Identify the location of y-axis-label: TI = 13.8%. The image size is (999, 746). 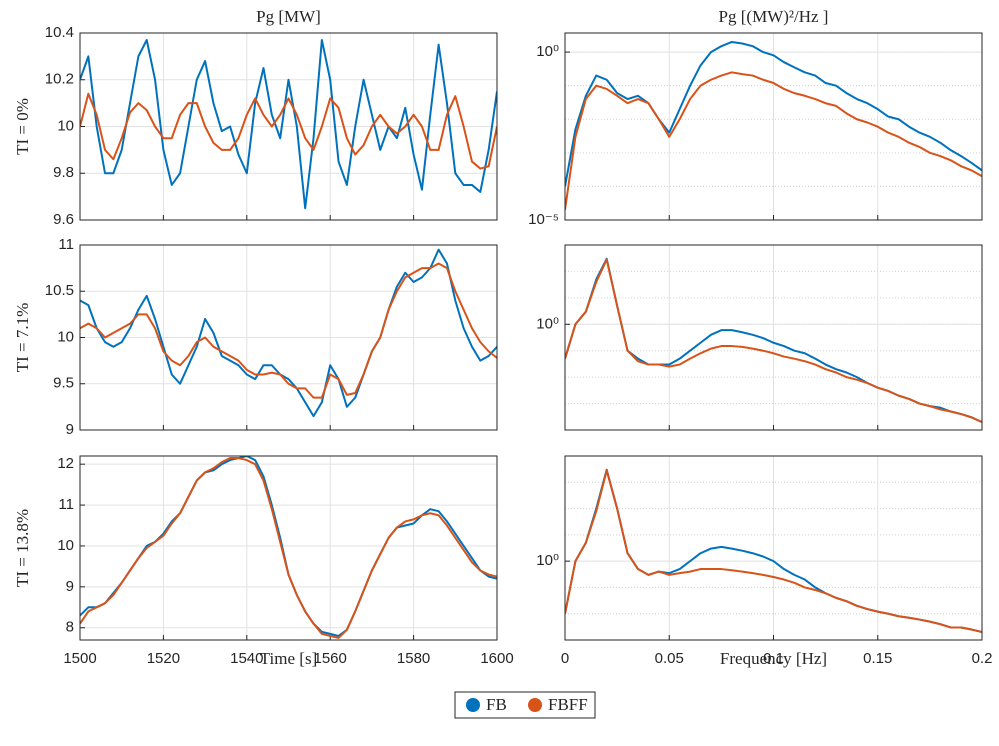
(22, 548).